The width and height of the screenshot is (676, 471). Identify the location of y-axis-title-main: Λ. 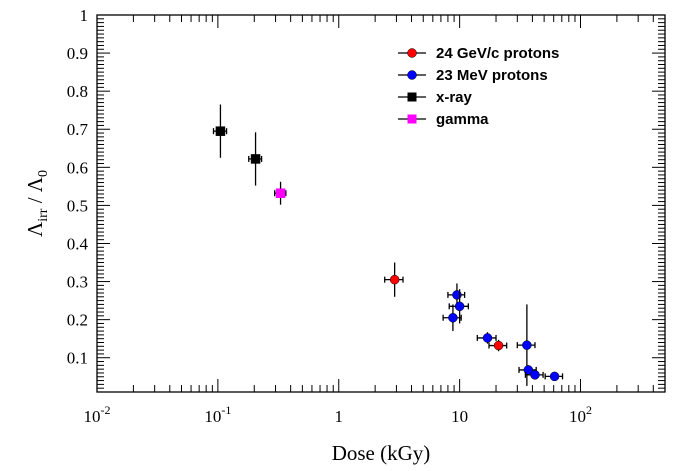
(35, 229).